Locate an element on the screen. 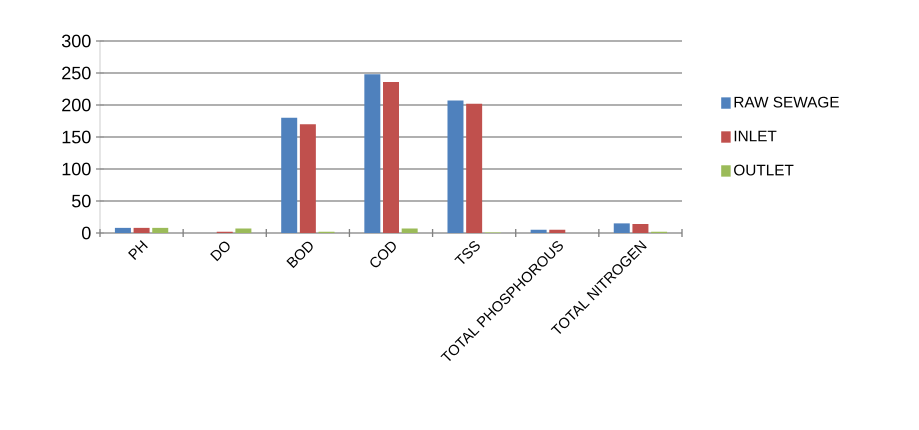 This screenshot has height=430, width=919. y-tick-label: 50 is located at coordinates (81, 201).